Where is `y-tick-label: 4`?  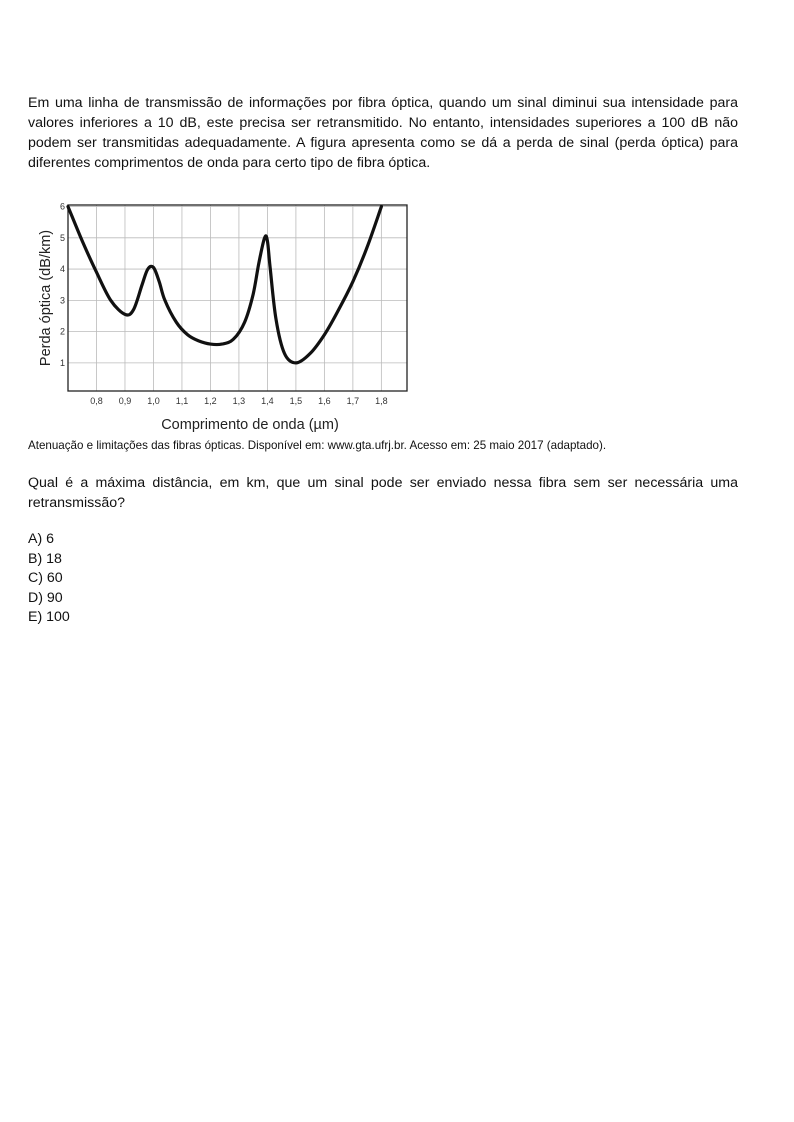
y-tick-label: 4 is located at coordinates (62, 269).